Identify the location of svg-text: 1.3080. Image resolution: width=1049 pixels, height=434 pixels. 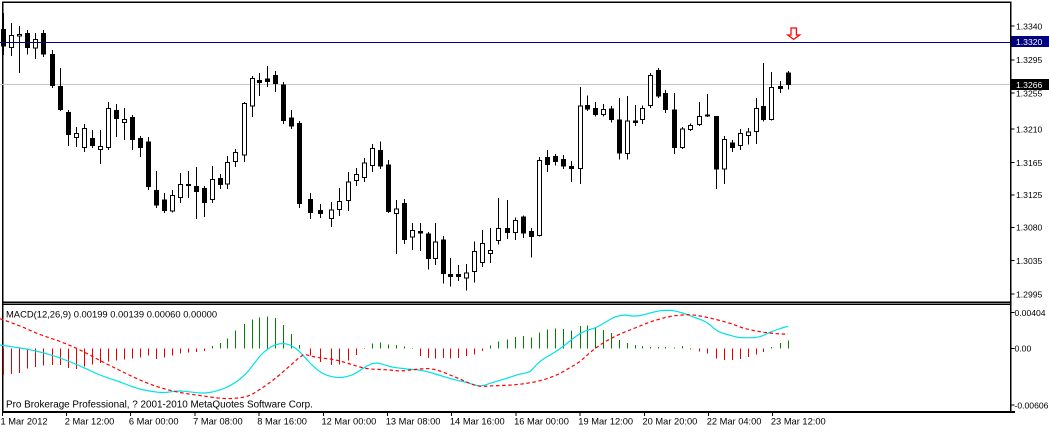
(1029, 228).